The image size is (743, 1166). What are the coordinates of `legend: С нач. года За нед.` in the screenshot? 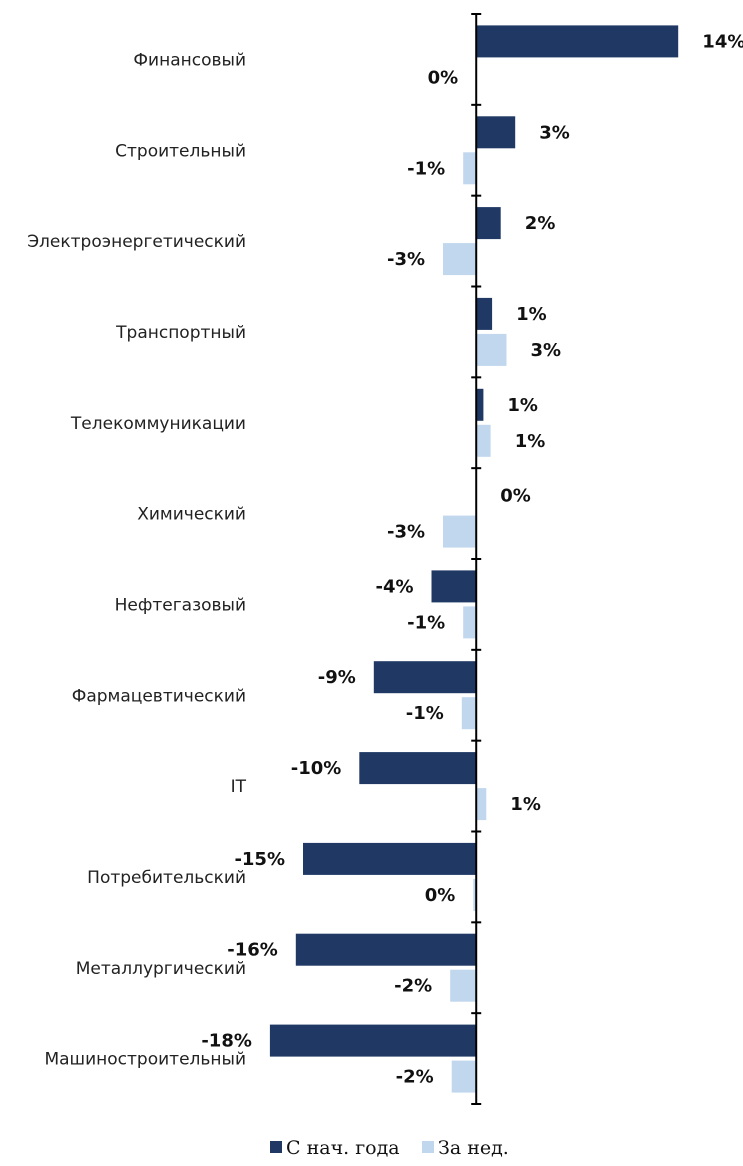 It's located at (389, 1148).